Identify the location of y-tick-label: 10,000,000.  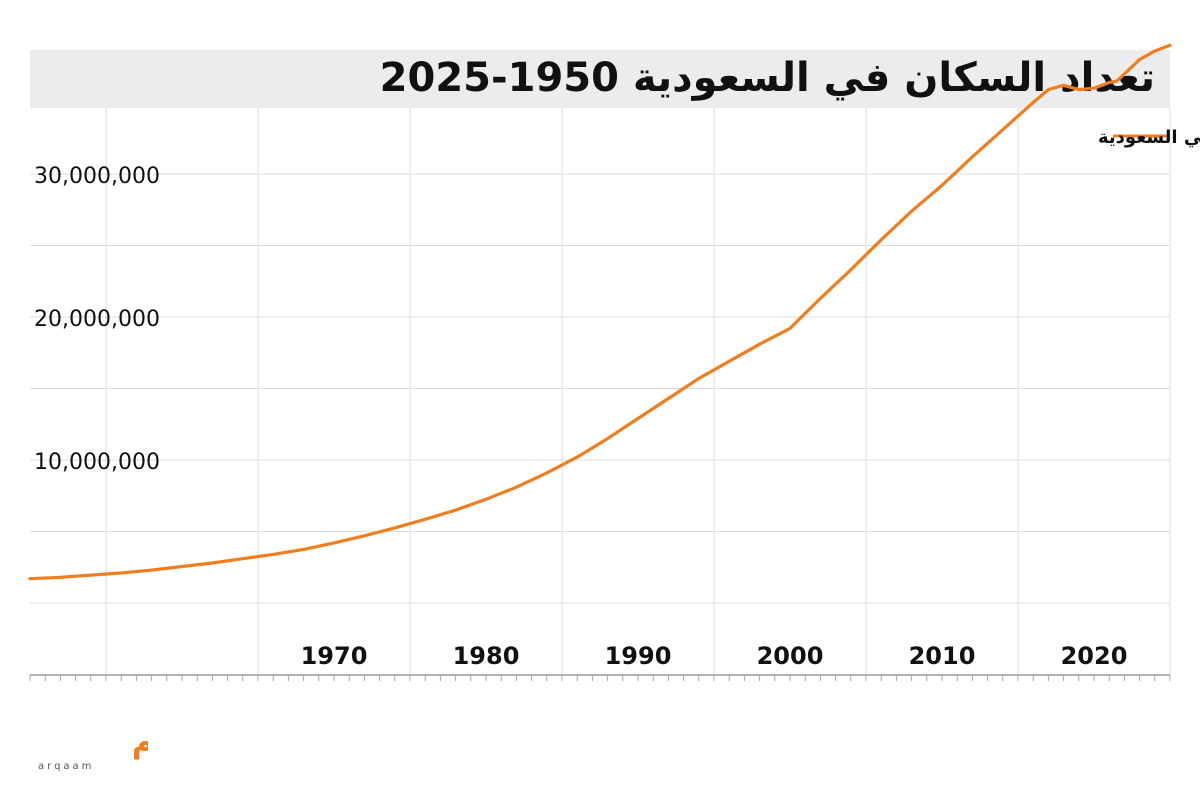
(97, 462).